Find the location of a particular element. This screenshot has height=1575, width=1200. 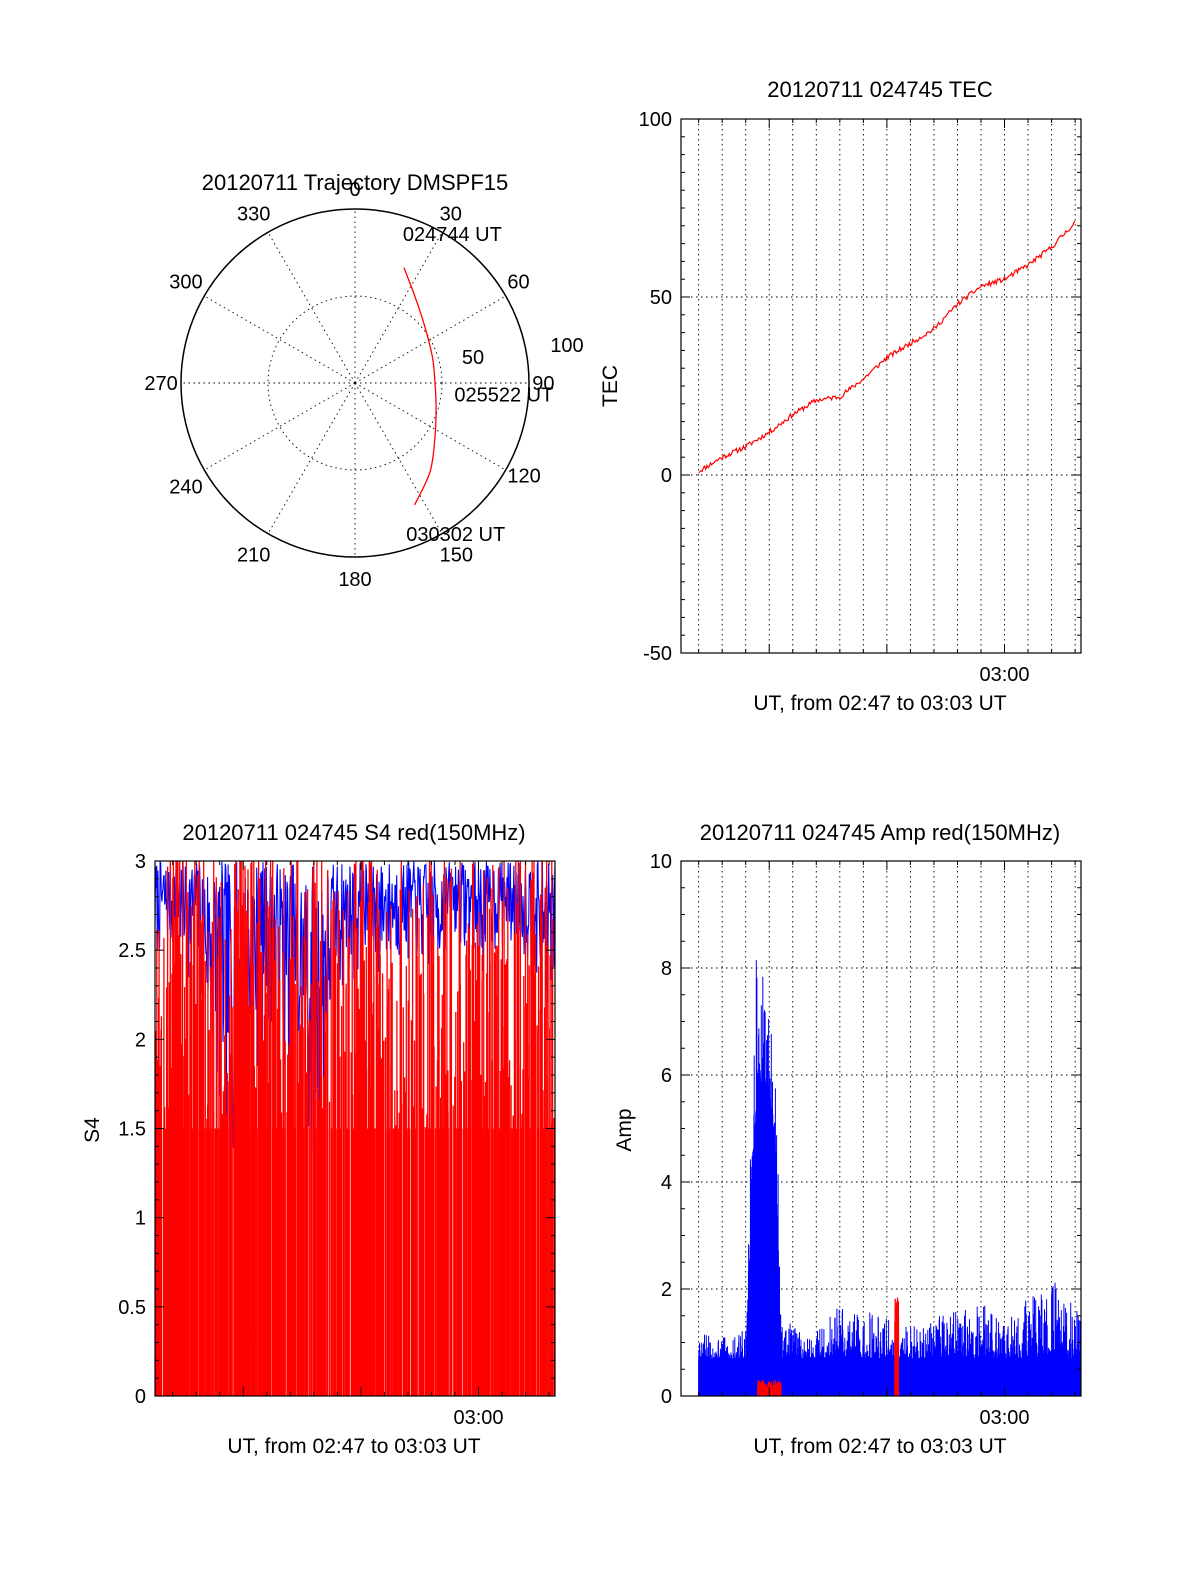

tec-ytick-label: 100 is located at coordinates (655, 120).